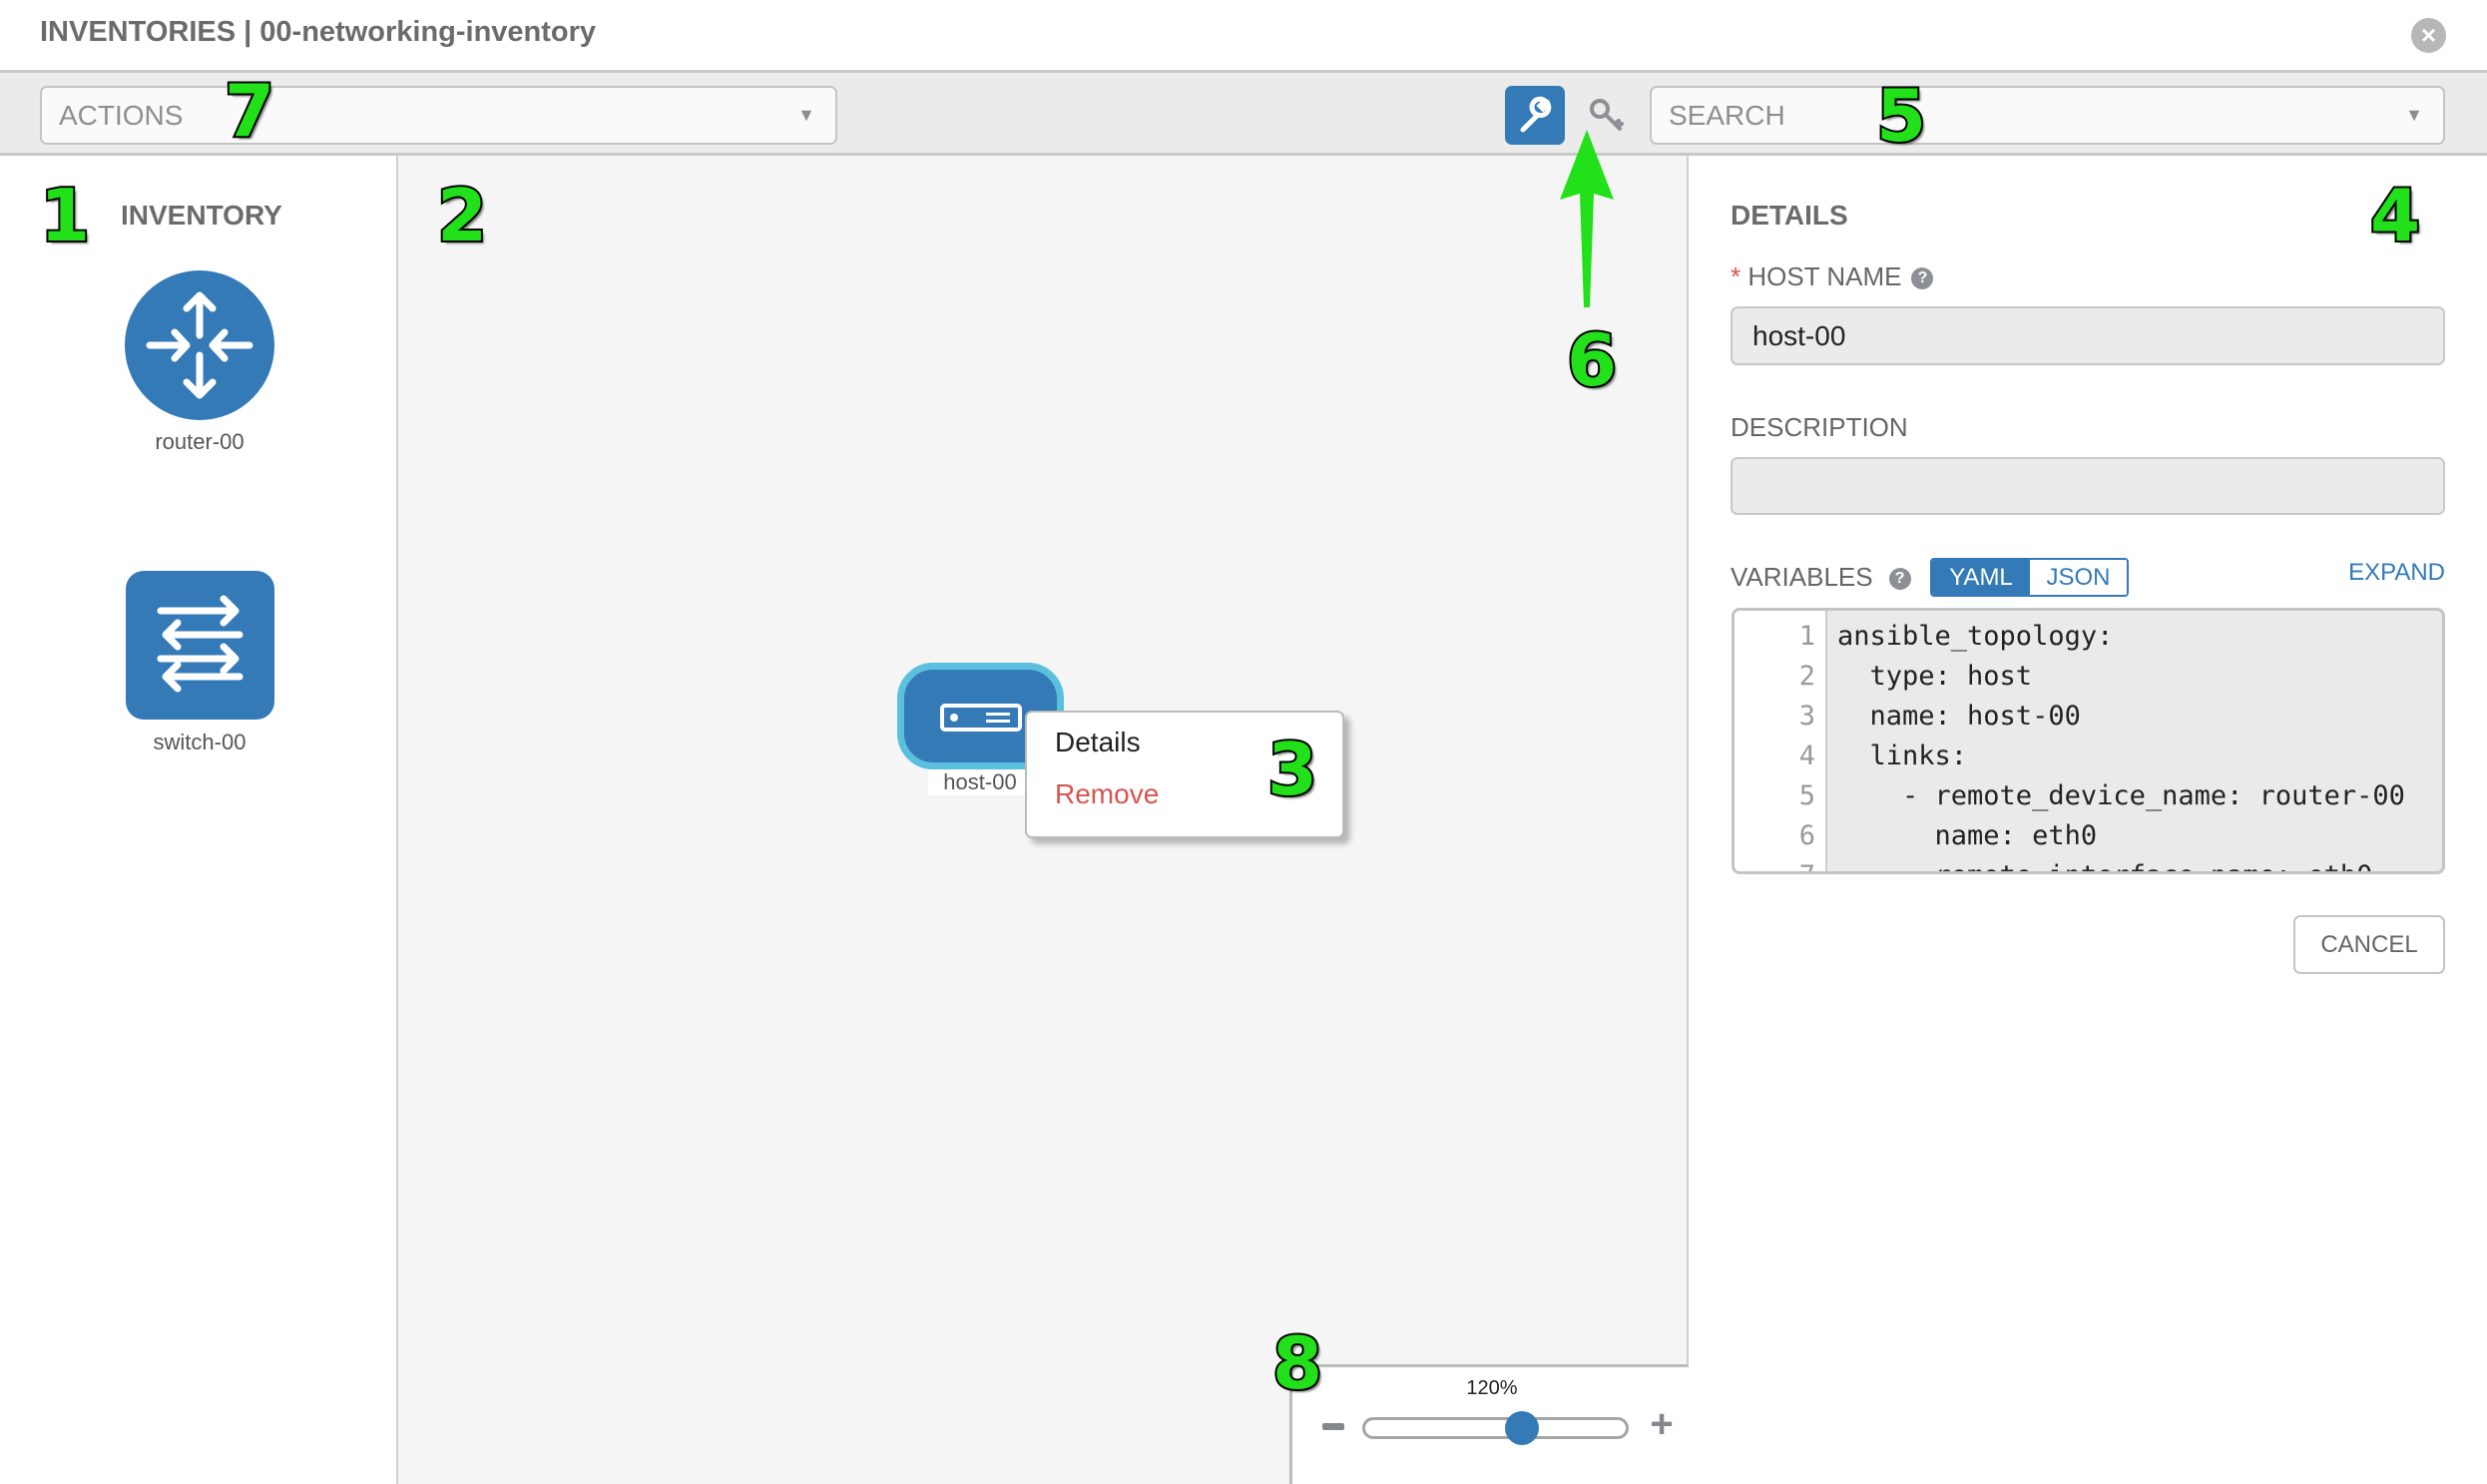 This screenshot has height=1484, width=2487. What do you see at coordinates (200, 742) in the screenshot?
I see `switch-label: switch-00` at bounding box center [200, 742].